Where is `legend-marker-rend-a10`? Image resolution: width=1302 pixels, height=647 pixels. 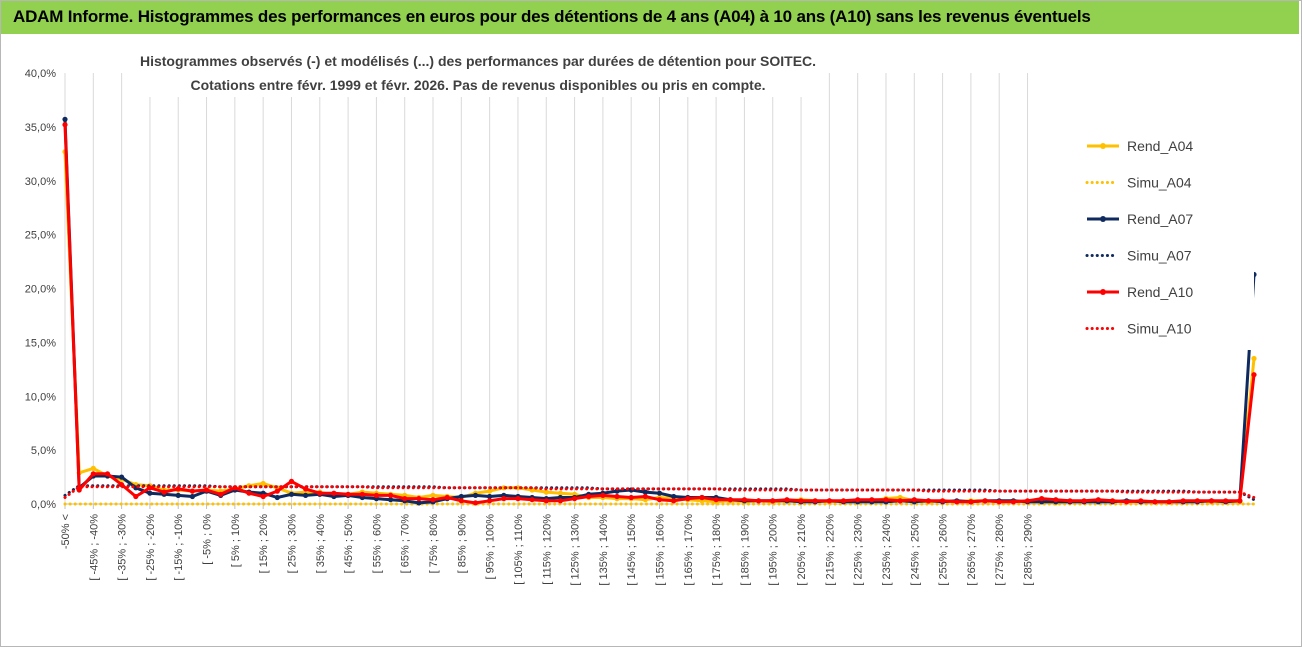 legend-marker-rend-a10 is located at coordinates (1103, 292).